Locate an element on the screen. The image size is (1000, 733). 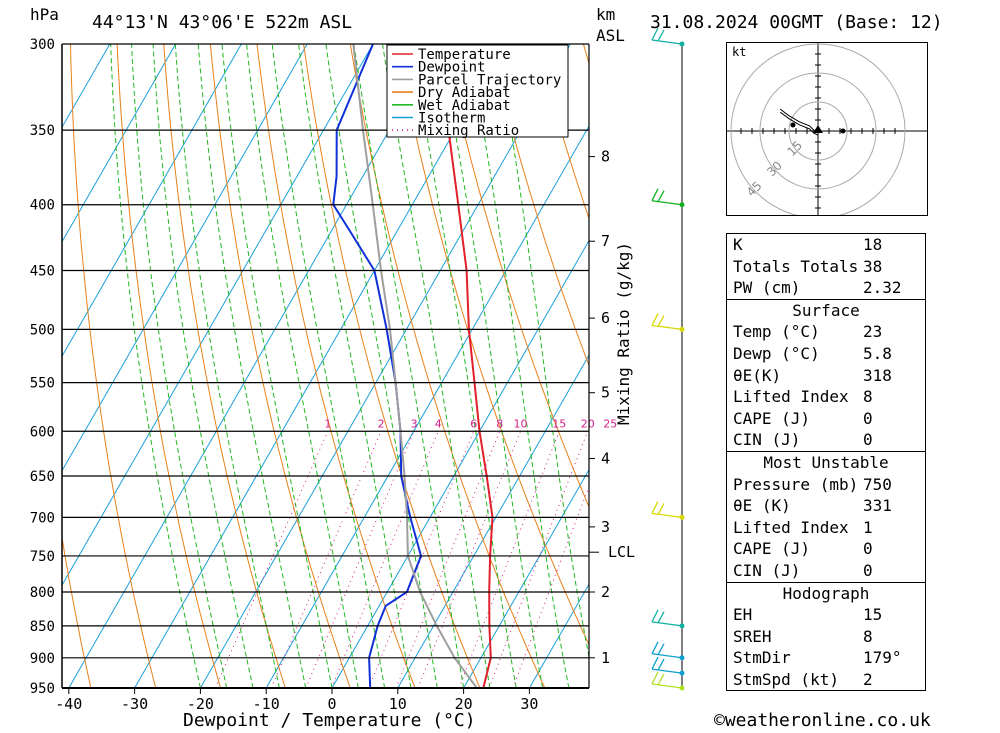
mixing-ratio-label: 1 is located at coordinates (327, 423).